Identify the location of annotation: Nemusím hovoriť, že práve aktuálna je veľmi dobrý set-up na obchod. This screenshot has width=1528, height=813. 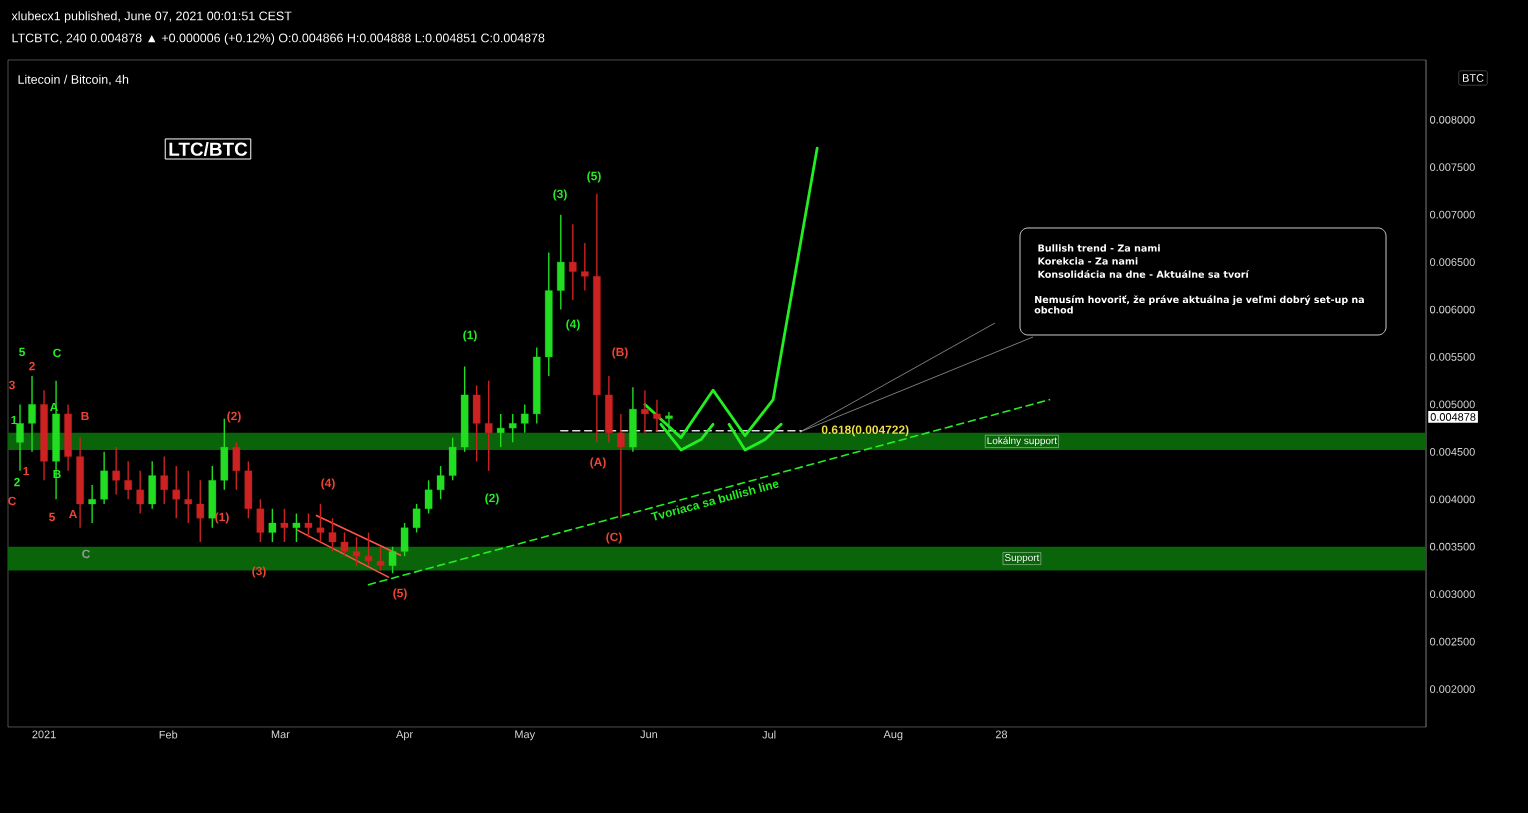
(1199, 304).